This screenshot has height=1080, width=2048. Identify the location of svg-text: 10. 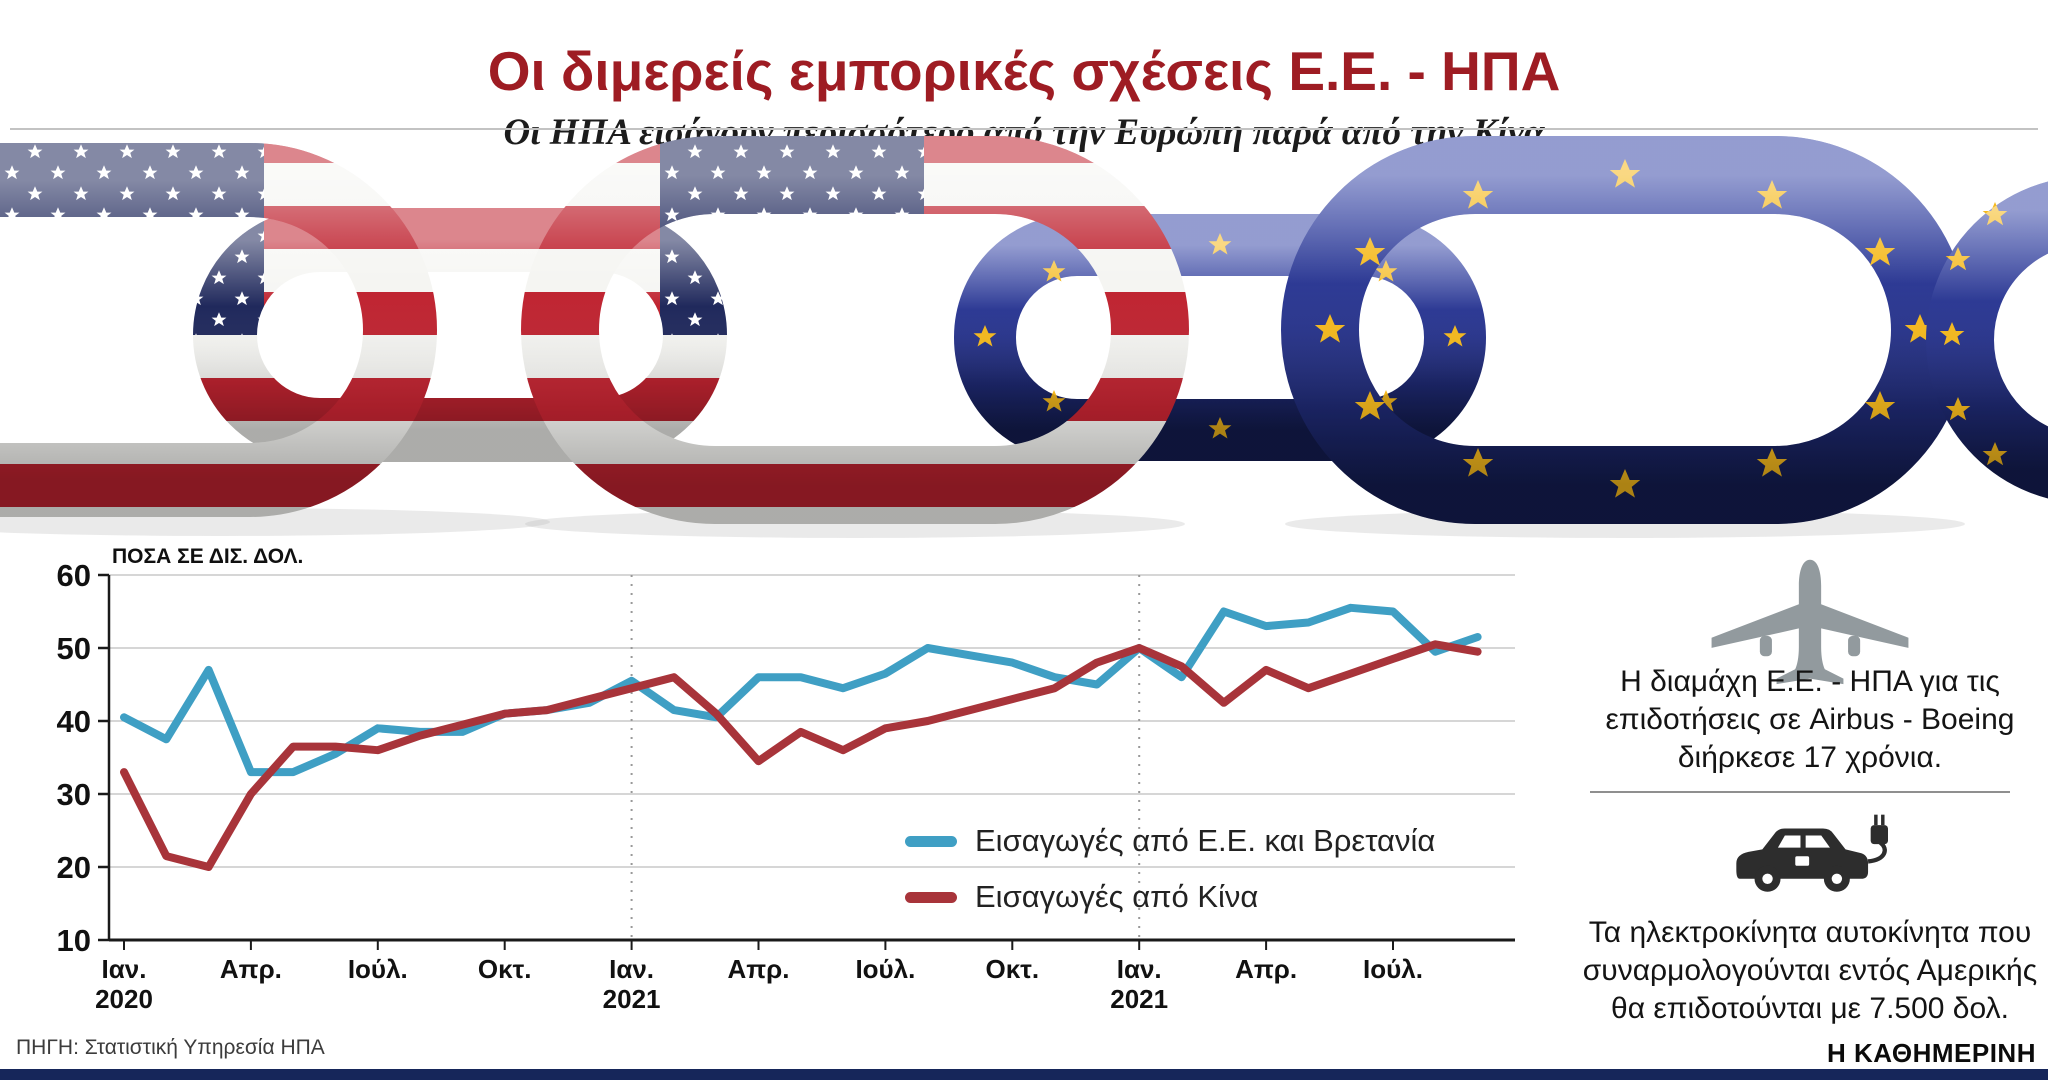
(74, 940).